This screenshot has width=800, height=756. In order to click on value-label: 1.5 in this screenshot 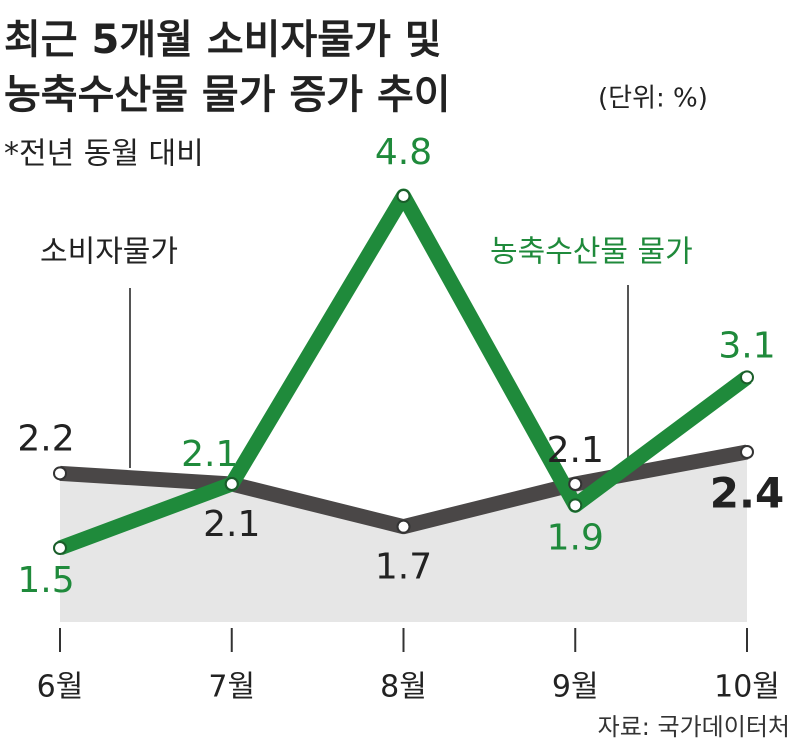, I will do `click(45, 580)`.